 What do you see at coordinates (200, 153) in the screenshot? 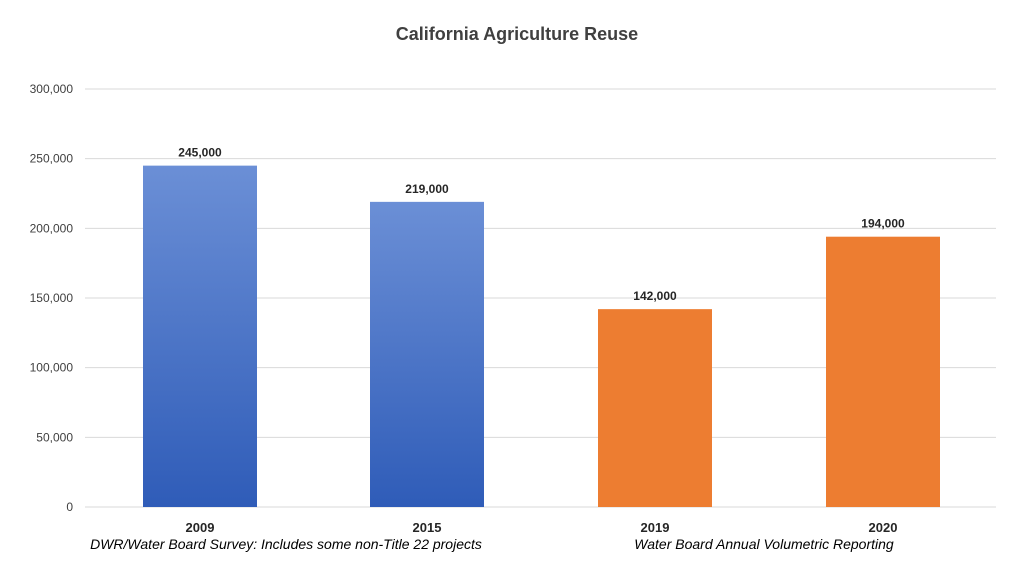
I see `data-label-2009: 245,000` at bounding box center [200, 153].